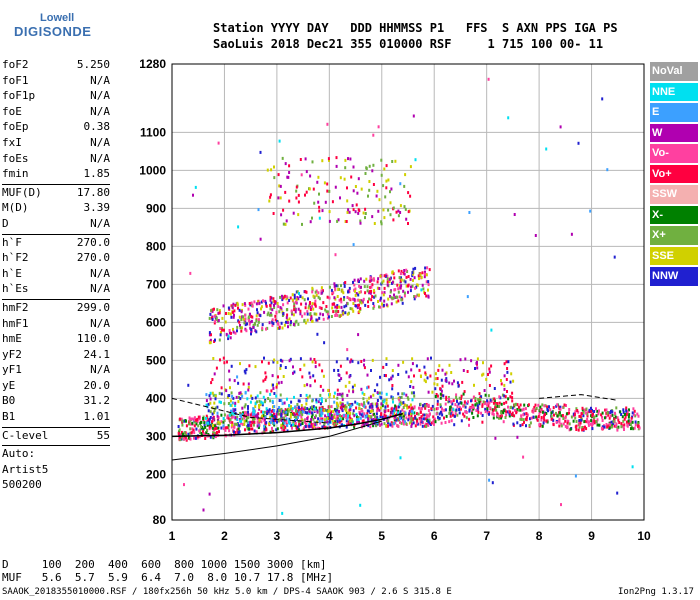 The width and height of the screenshot is (700, 600). Describe the element at coordinates (224, 536) in the screenshot. I see `x-tick-label: 2` at that location.